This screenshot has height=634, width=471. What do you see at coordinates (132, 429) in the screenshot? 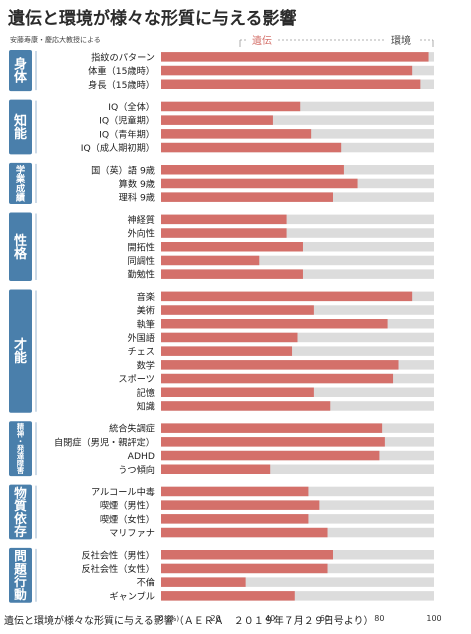
I see `row-label: 統合失調症` at bounding box center [132, 429].